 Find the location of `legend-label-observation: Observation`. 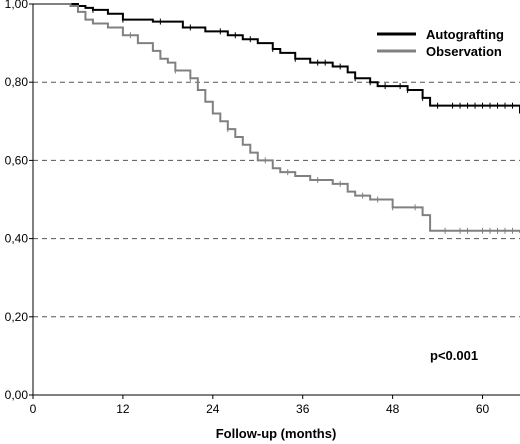

legend-label-observation: Observation is located at coordinates (464, 51).